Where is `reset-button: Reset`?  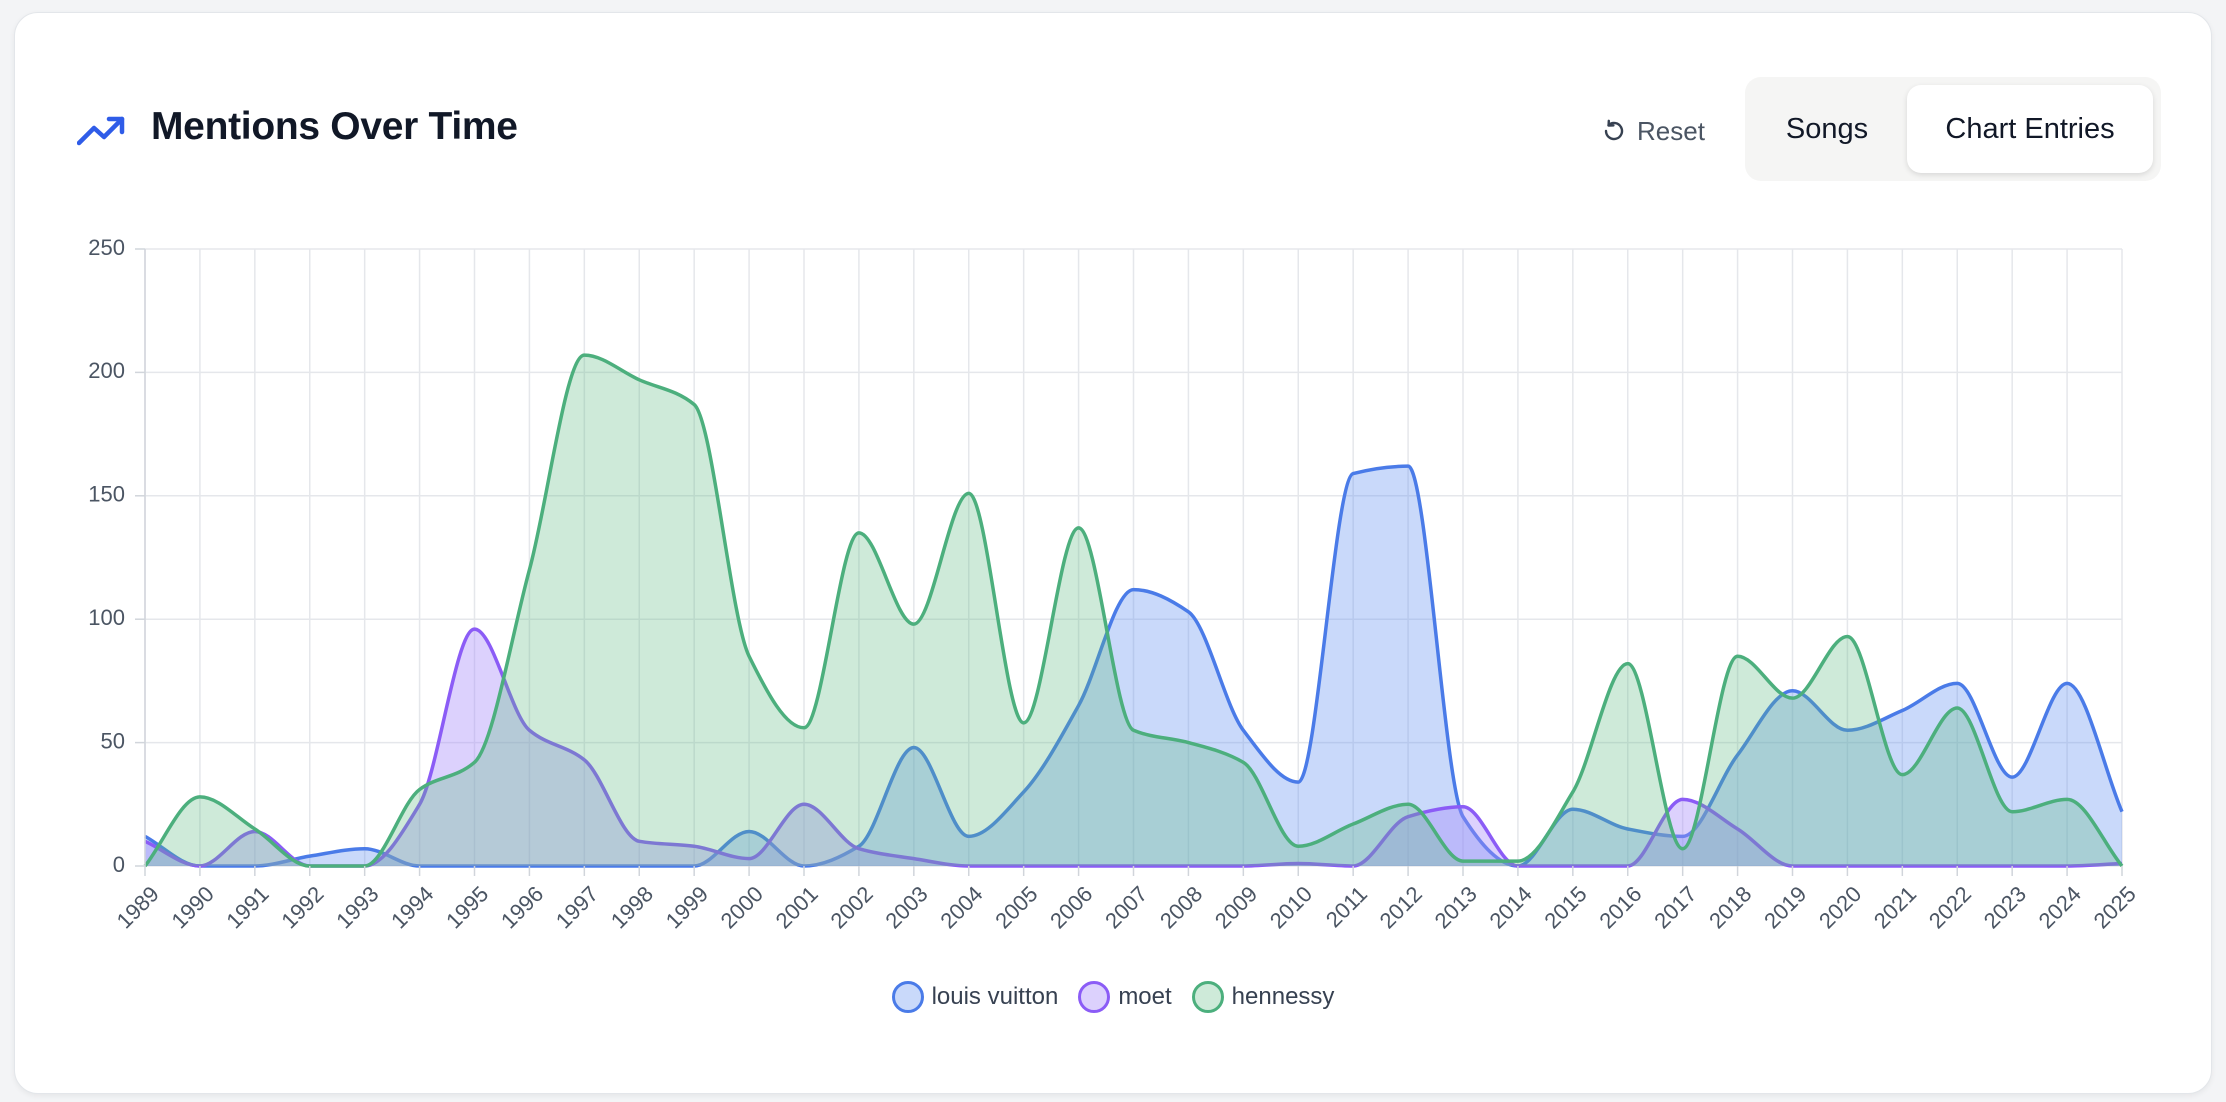 reset-button: Reset is located at coordinates (1653, 131).